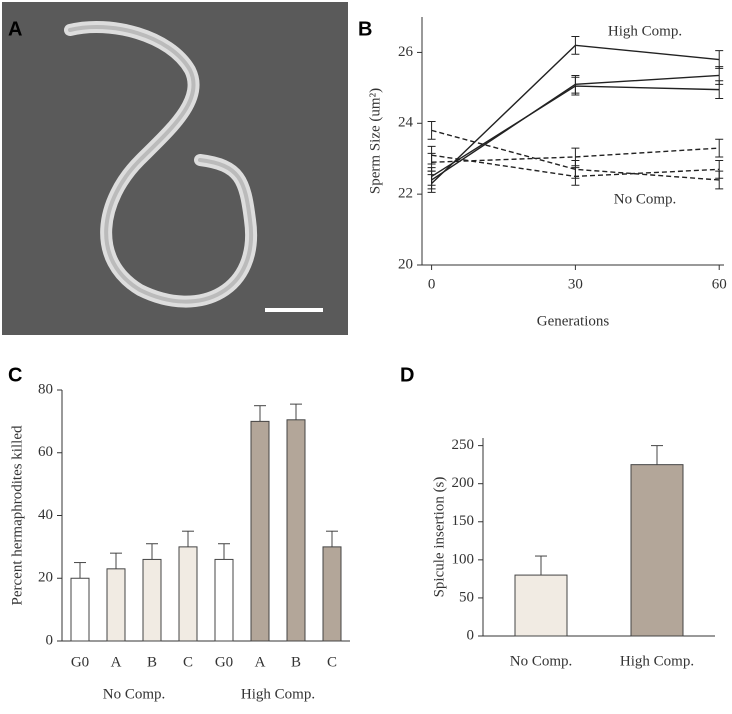  Describe the element at coordinates (719, 284) in the screenshot. I see `x-tick-label: 60` at that location.